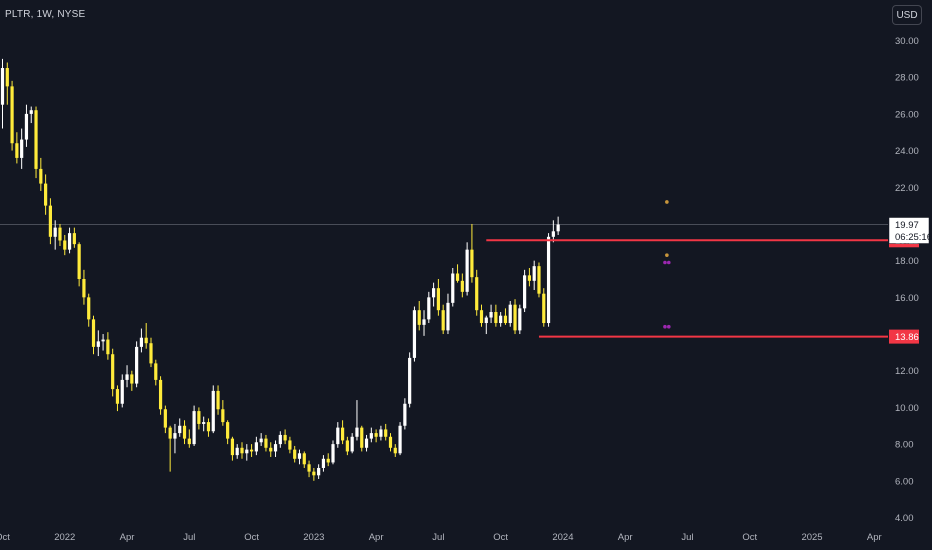 The width and height of the screenshot is (932, 550). Describe the element at coordinates (904, 336) in the screenshot. I see `level-price-tag` at that location.